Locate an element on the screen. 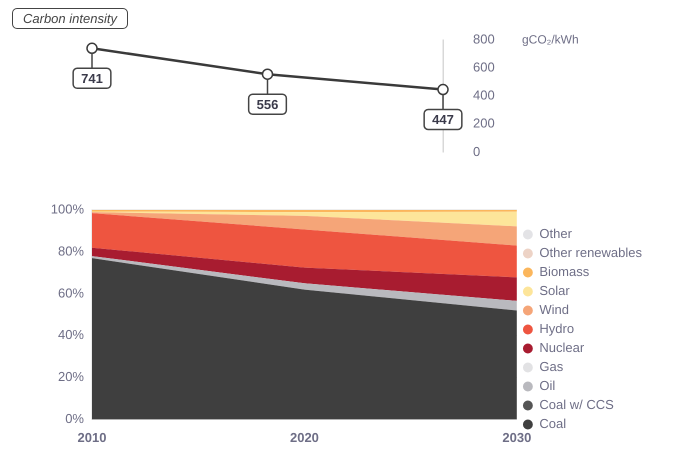  legend-label: Coal w/ CCS is located at coordinates (576, 404).